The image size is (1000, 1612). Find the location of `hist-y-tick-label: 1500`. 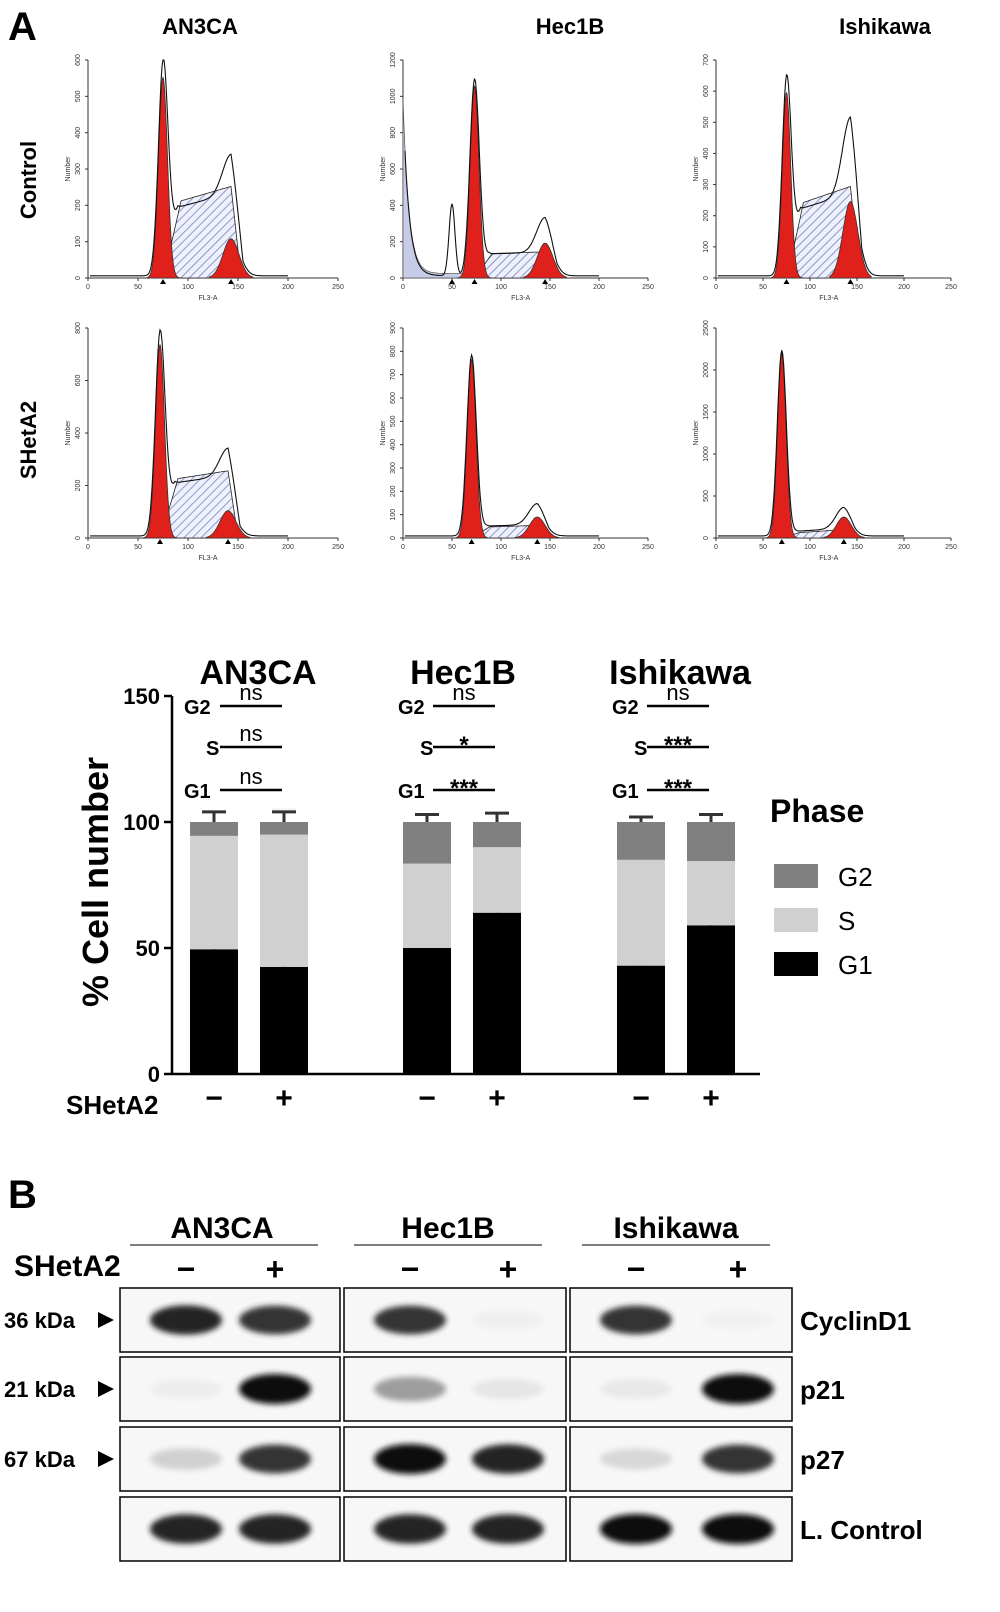

hist-y-tick-label: 1500 is located at coordinates (706, 412).